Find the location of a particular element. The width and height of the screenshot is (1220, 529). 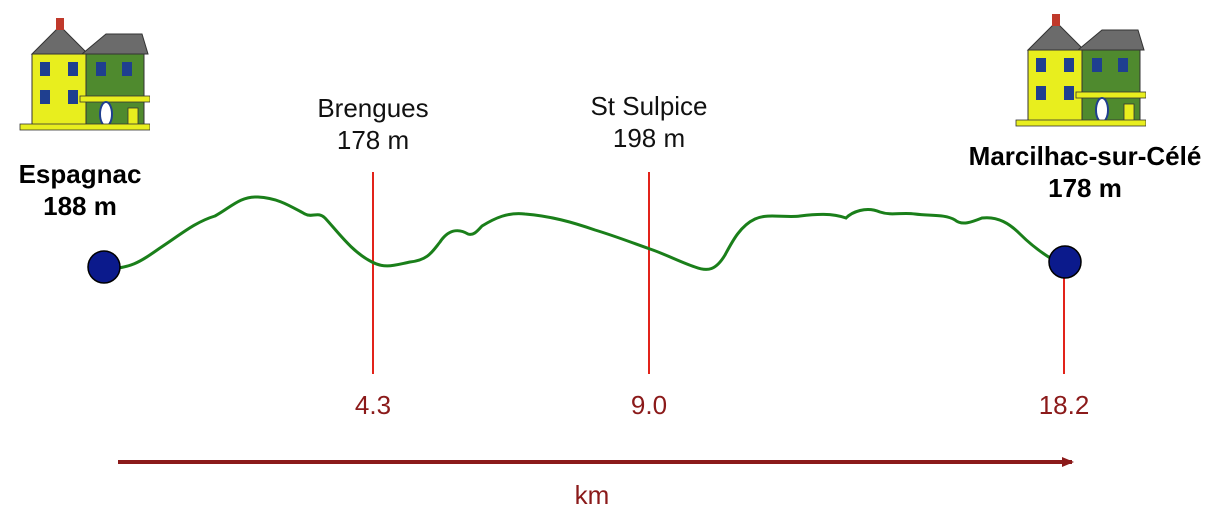

waypoint-name: Brengues is located at coordinates (373, 108).